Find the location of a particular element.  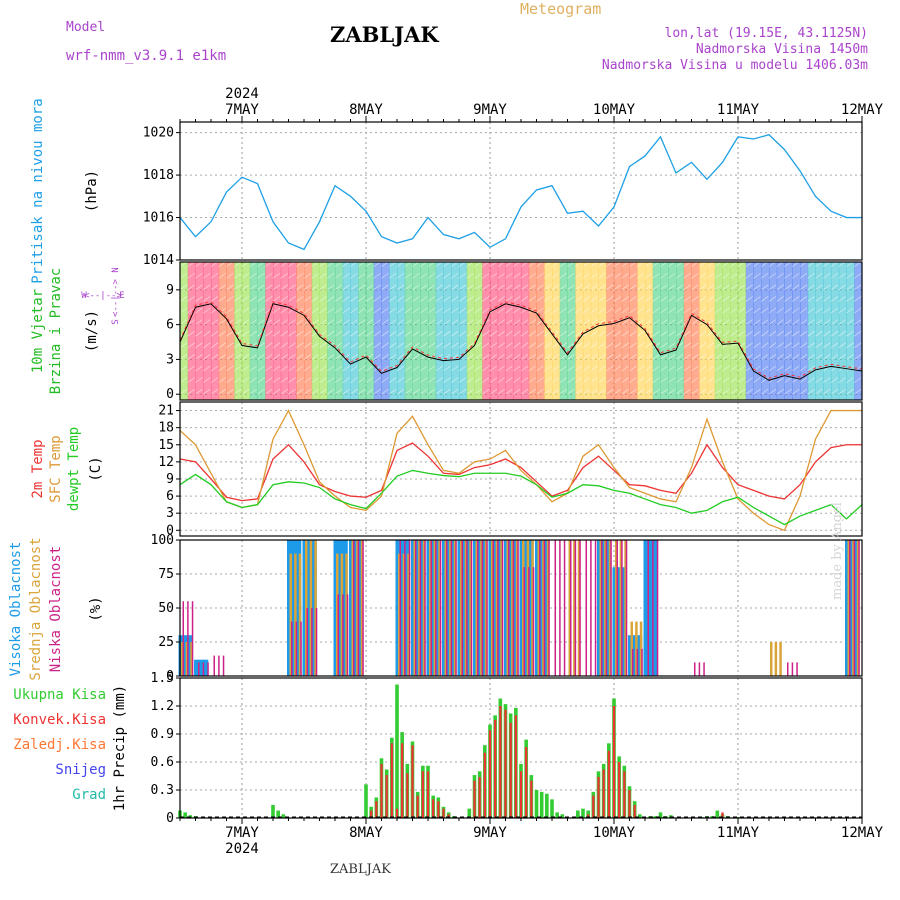

wind-unit: (m/s) is located at coordinates (92, 331).